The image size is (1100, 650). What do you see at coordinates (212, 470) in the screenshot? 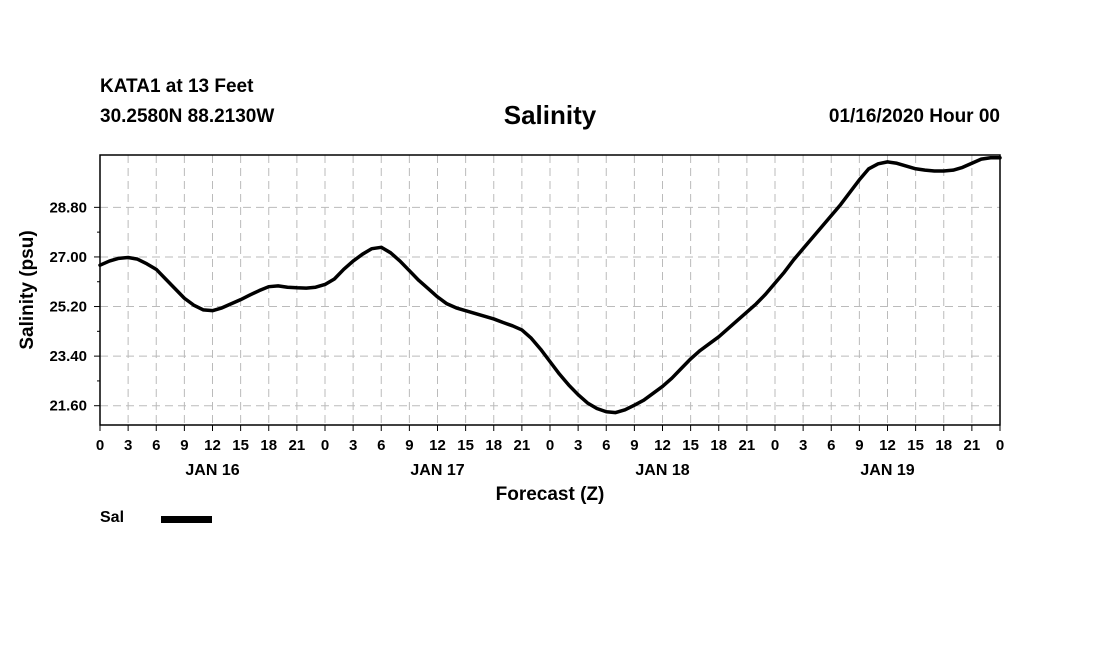
I see `day-label: JAN 16` at bounding box center [212, 470].